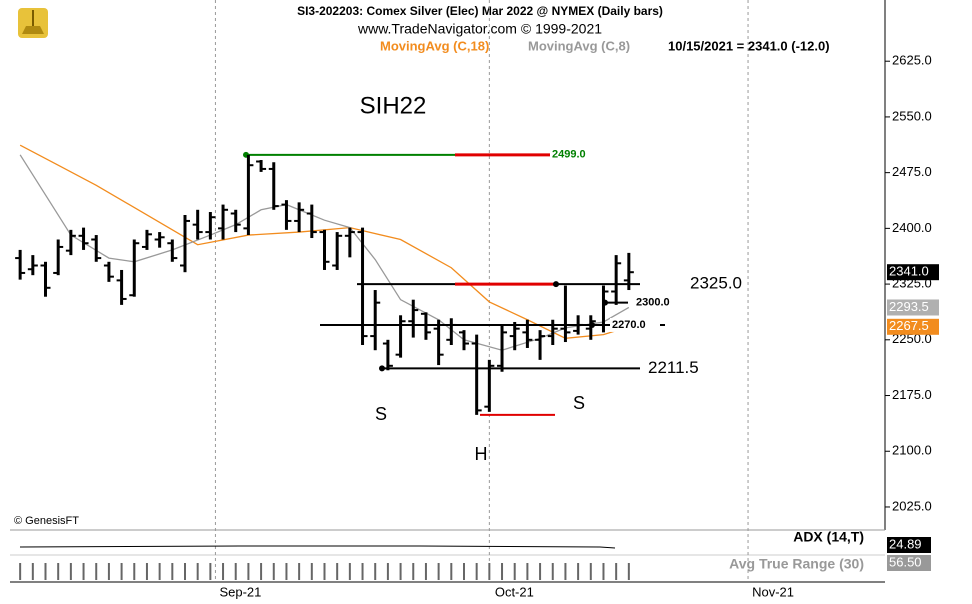 This screenshot has height=604, width=972. What do you see at coordinates (46, 521) in the screenshot?
I see `copyright: © GenesisFT` at bounding box center [46, 521].